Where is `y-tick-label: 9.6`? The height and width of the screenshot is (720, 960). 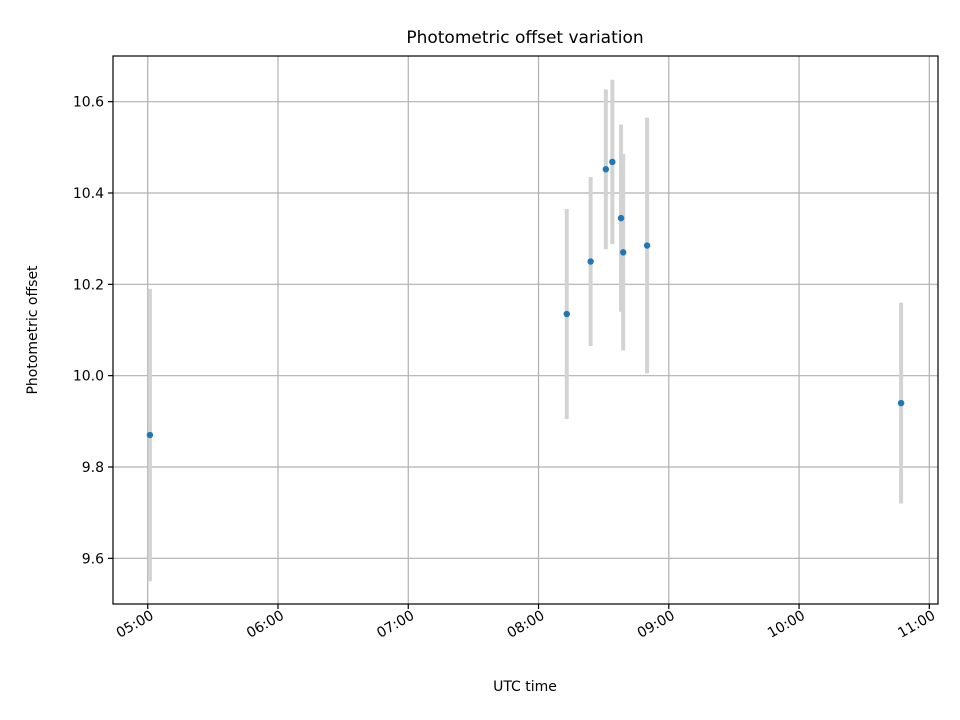
y-tick-label: 9.6 is located at coordinates (93, 559).